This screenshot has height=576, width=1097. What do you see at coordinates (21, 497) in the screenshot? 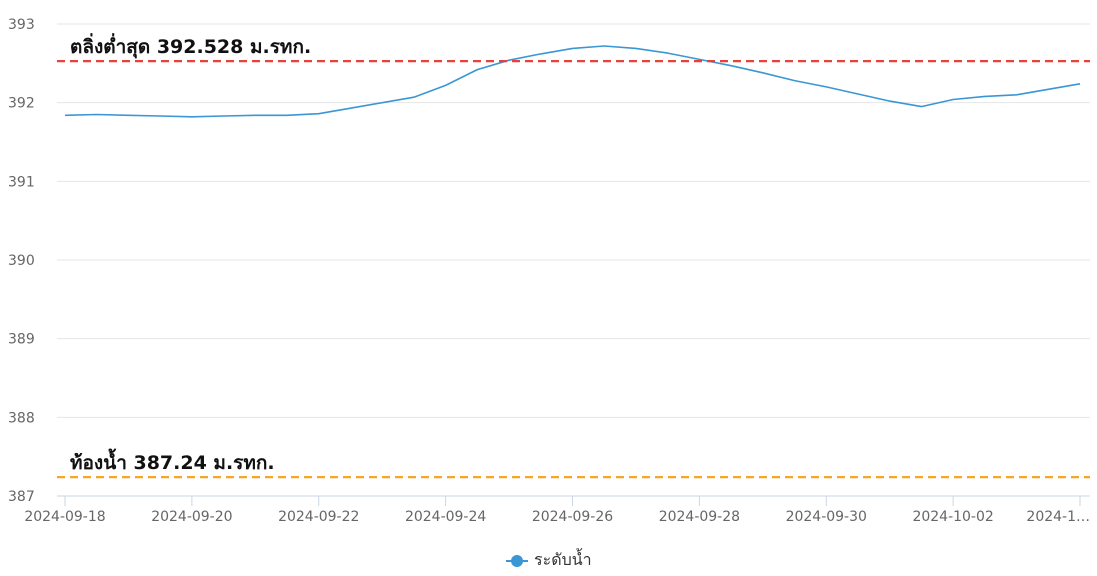
I see `y-tick-label: 387` at bounding box center [21, 497].